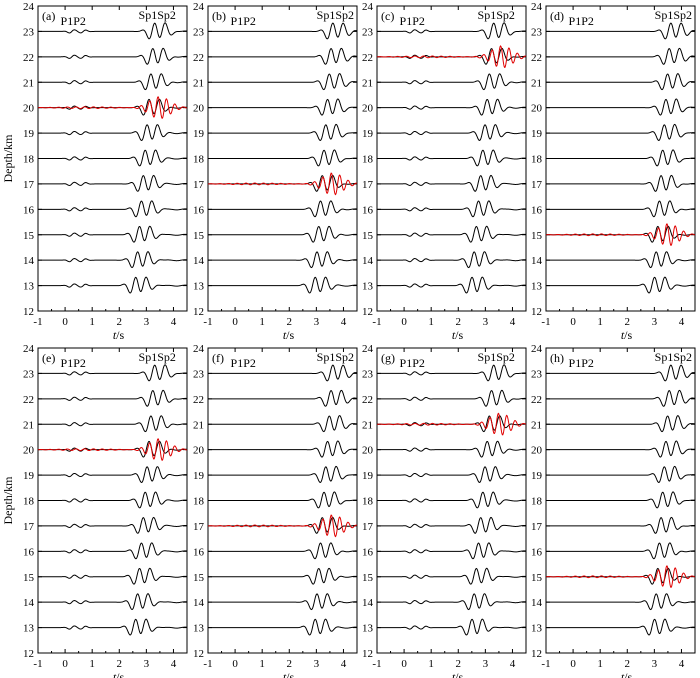 This screenshot has height=678, width=700. I want to click on highlight-trace-15km, so click(620, 577).